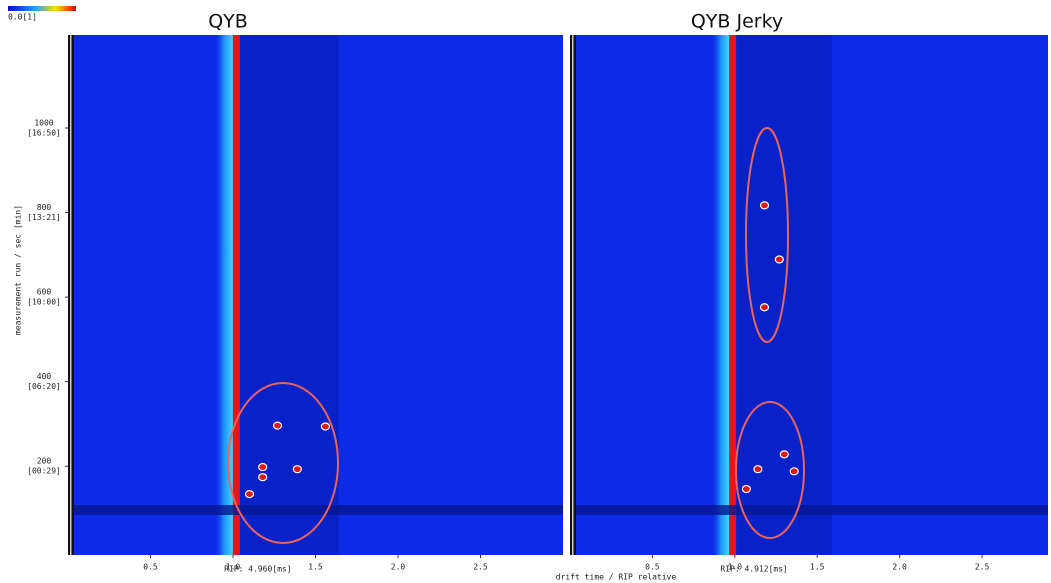  Describe the element at coordinates (737, 22) in the screenshot. I see `panel-title: QYB Jerky` at that location.